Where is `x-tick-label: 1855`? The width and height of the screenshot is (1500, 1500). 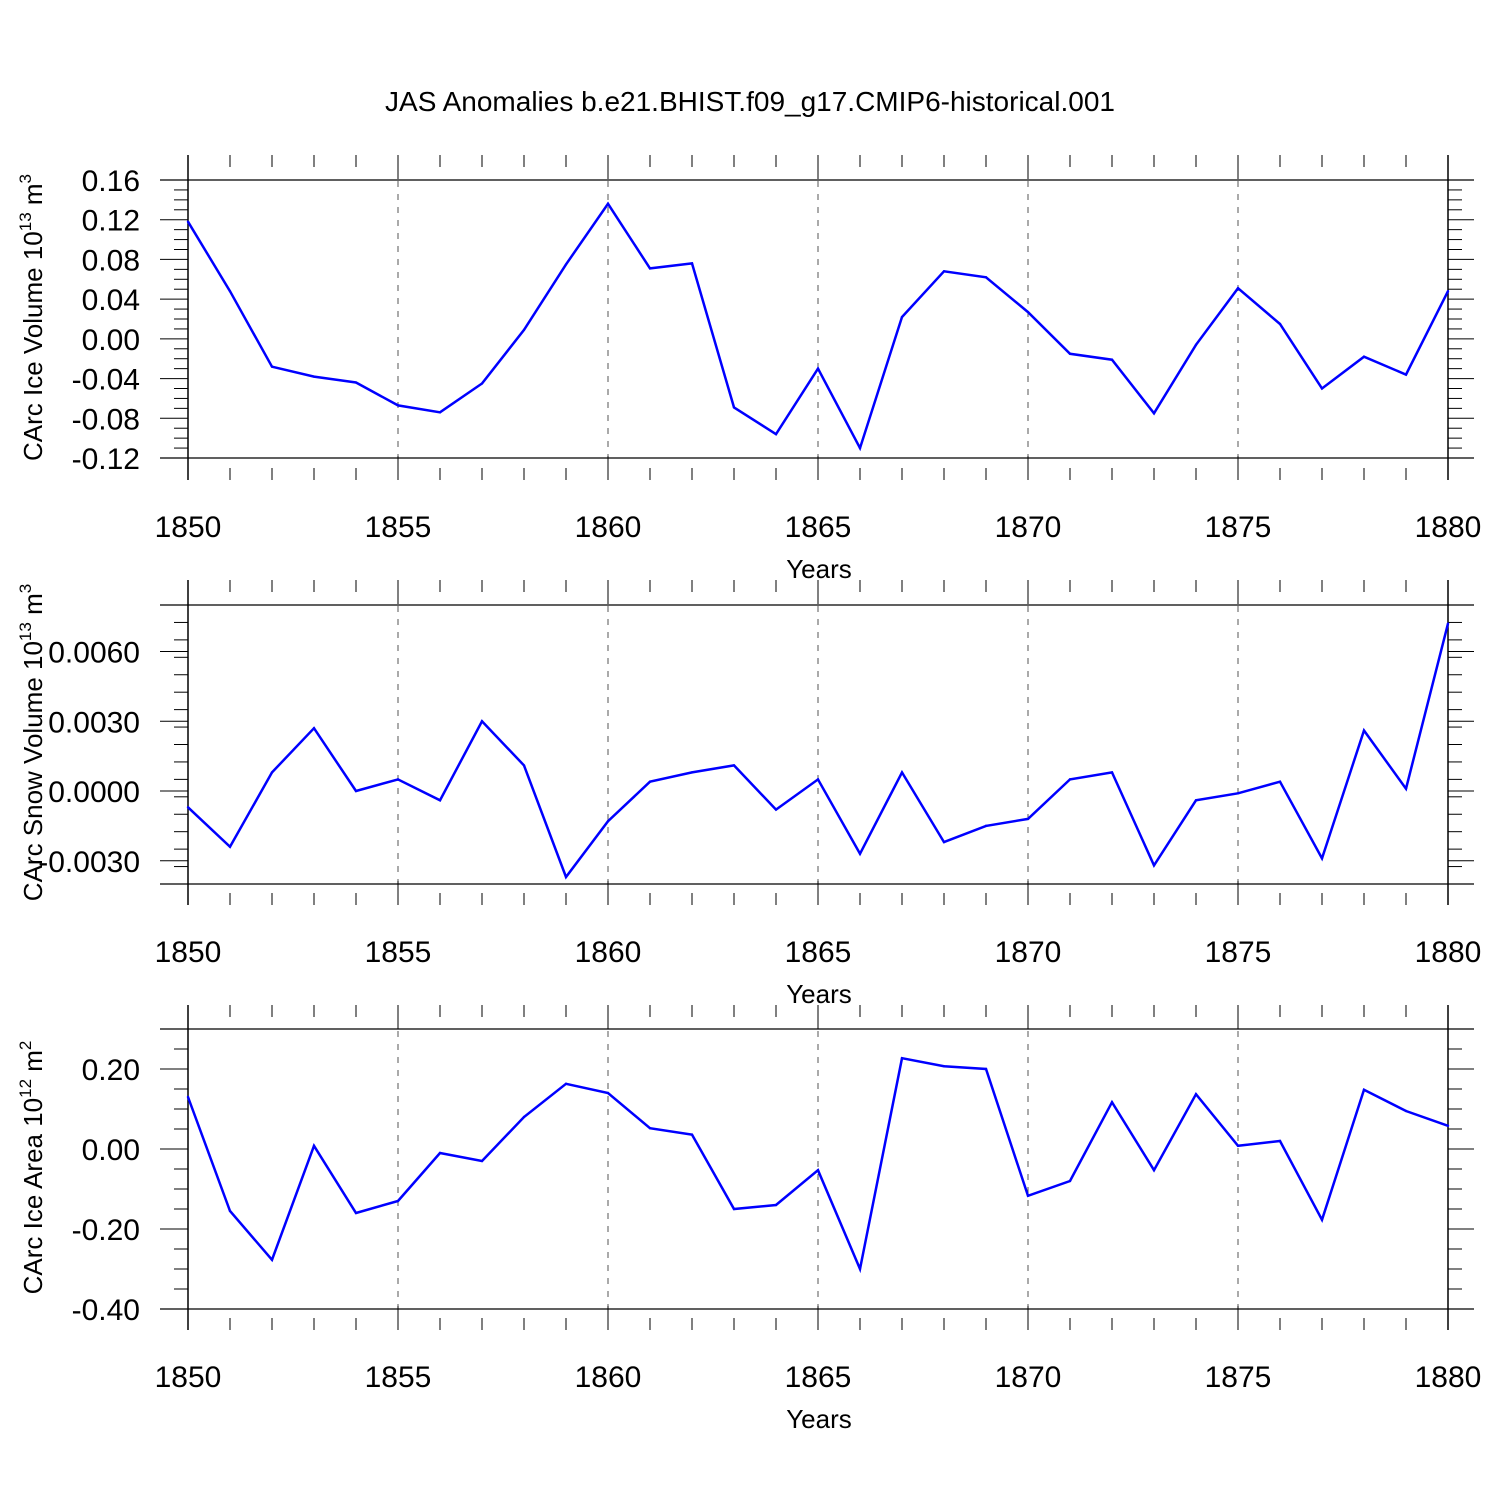 x-tick-label: 1855 is located at coordinates (398, 527).